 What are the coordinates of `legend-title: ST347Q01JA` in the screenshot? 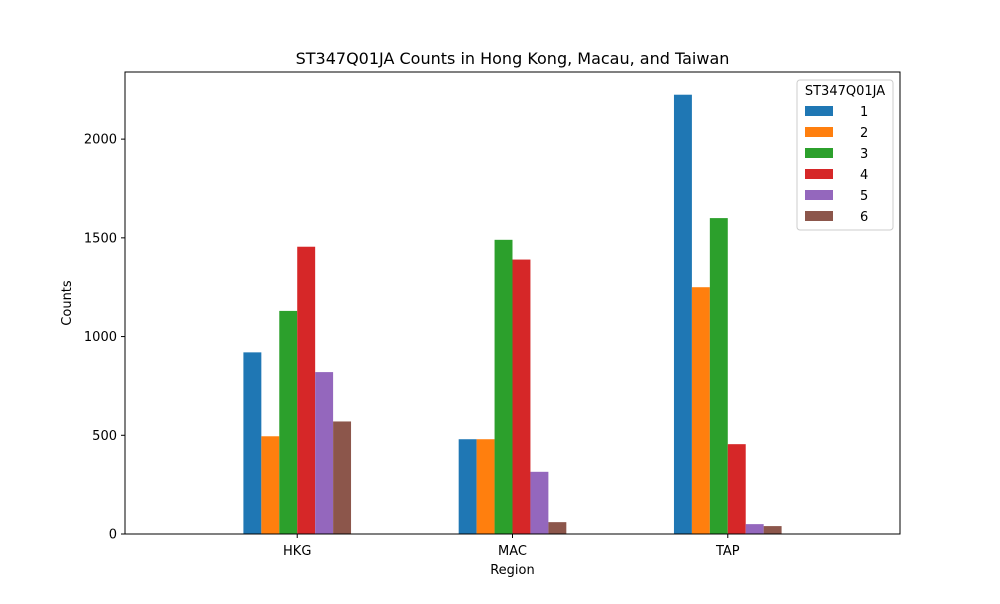 It's located at (845, 91).